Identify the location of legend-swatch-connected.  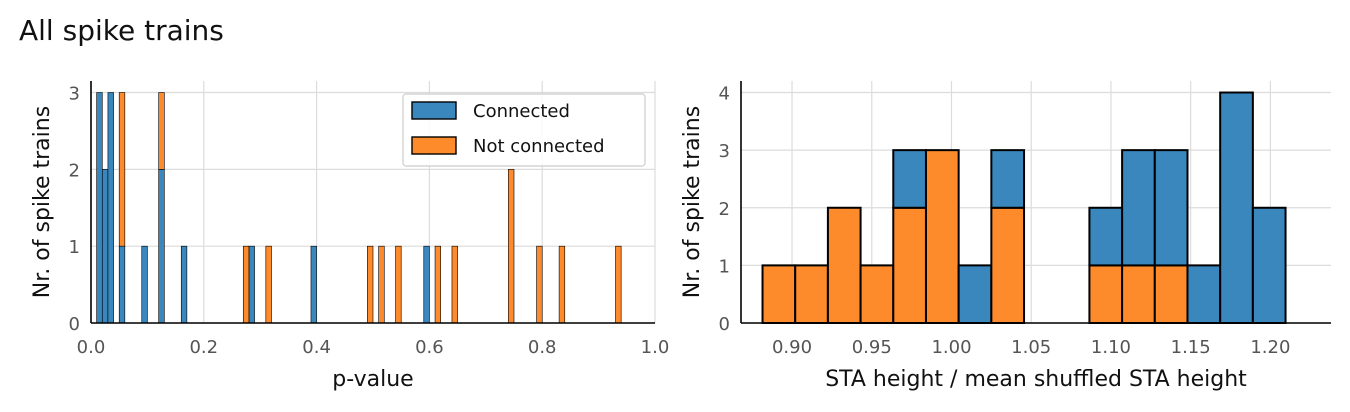
(434, 110).